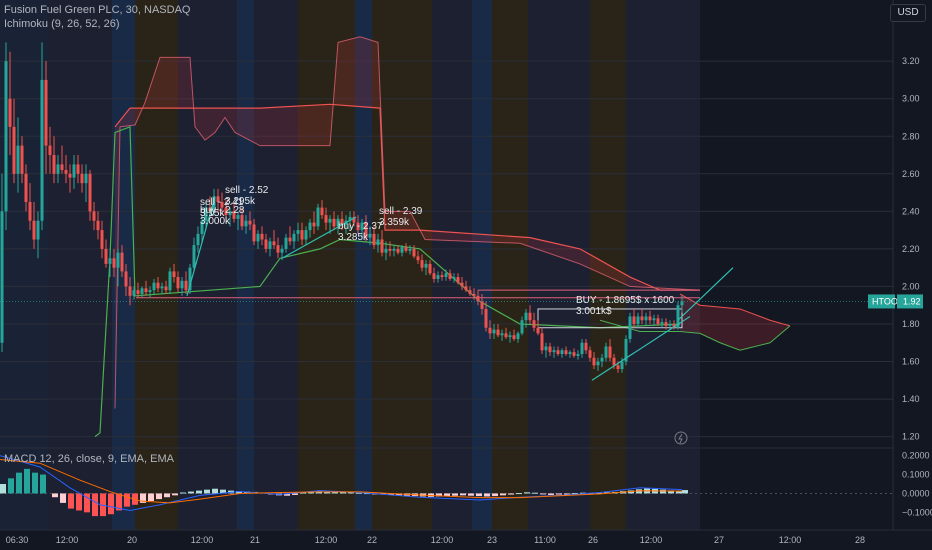  What do you see at coordinates (916, 493) in the screenshot?
I see `macd-tick: 0.0000` at bounding box center [916, 493].